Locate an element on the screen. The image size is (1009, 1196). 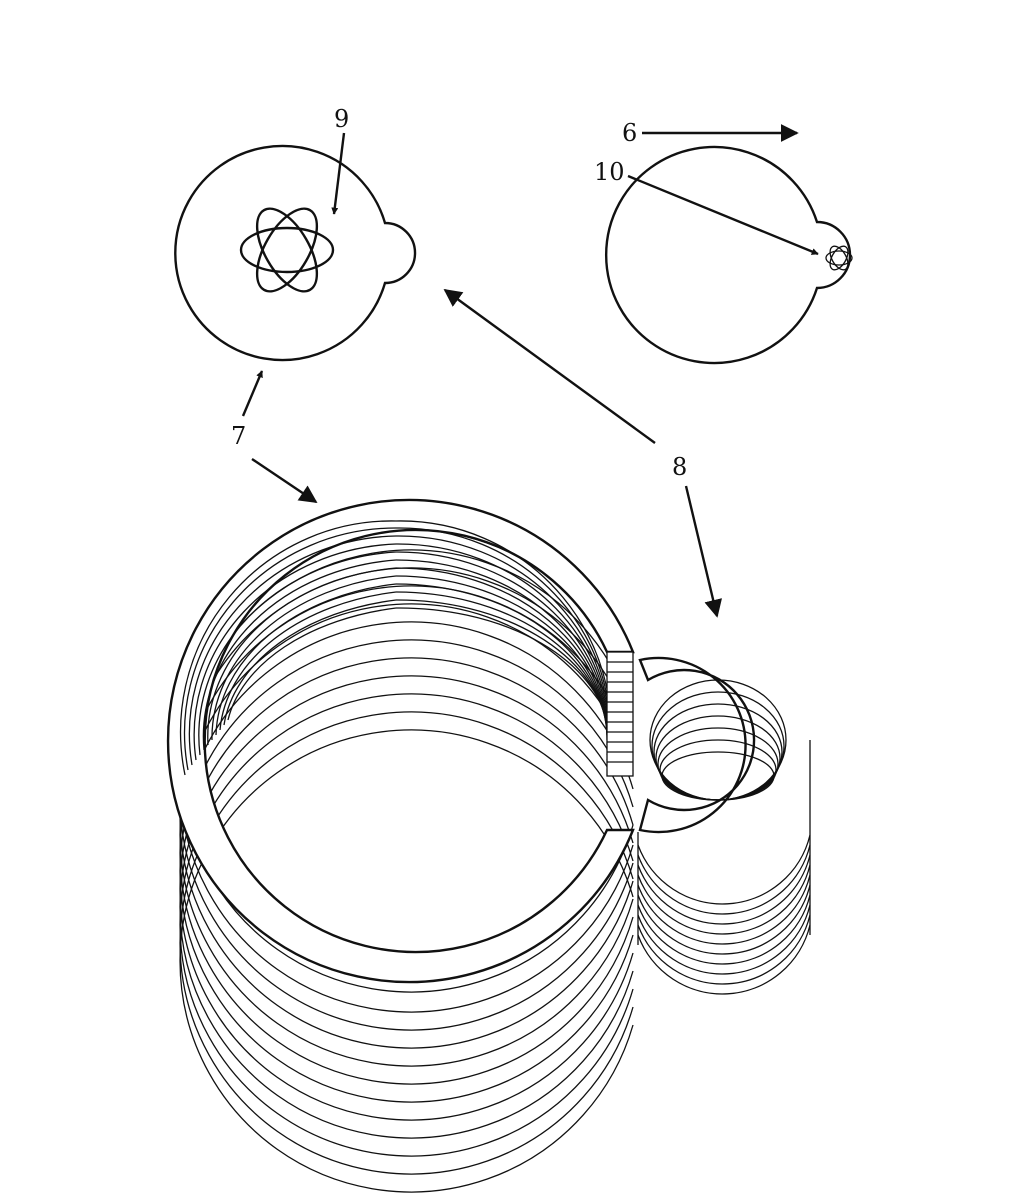
small-coil is located at coordinates (724, 826).